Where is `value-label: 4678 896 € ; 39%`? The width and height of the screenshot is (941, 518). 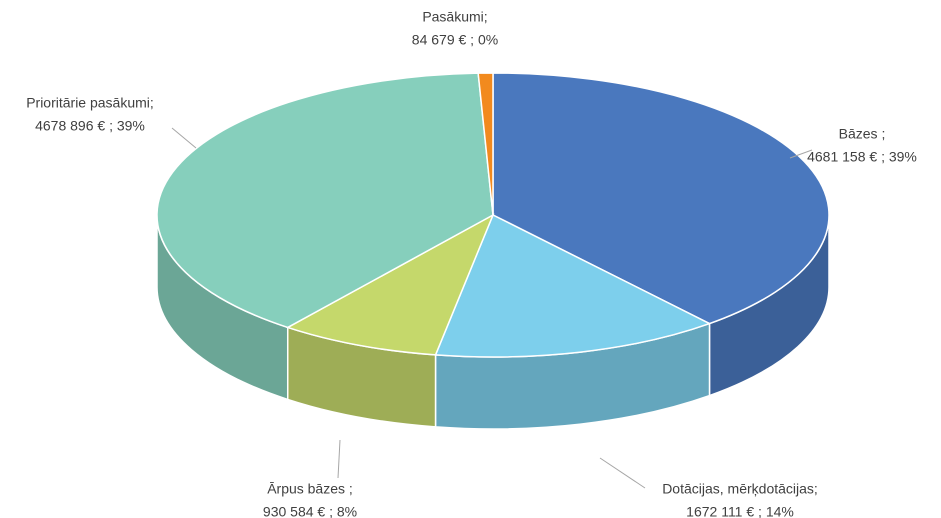 value-label: 4678 896 € ; 39% is located at coordinates (90, 126).